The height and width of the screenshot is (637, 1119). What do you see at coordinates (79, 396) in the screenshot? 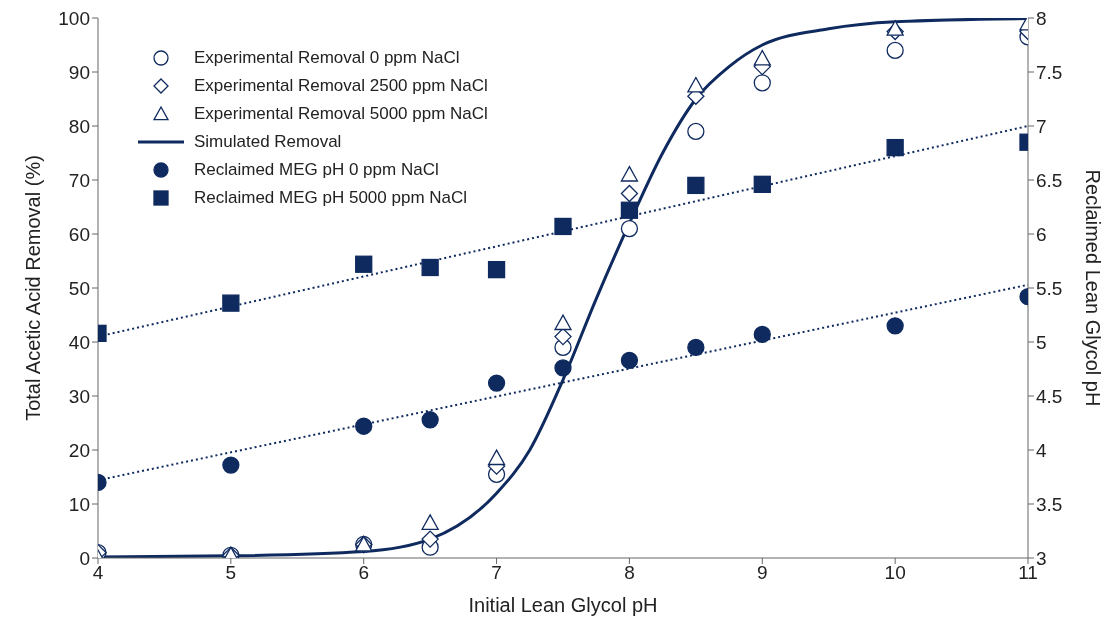
I see `y-tick-label: 30` at bounding box center [79, 396].